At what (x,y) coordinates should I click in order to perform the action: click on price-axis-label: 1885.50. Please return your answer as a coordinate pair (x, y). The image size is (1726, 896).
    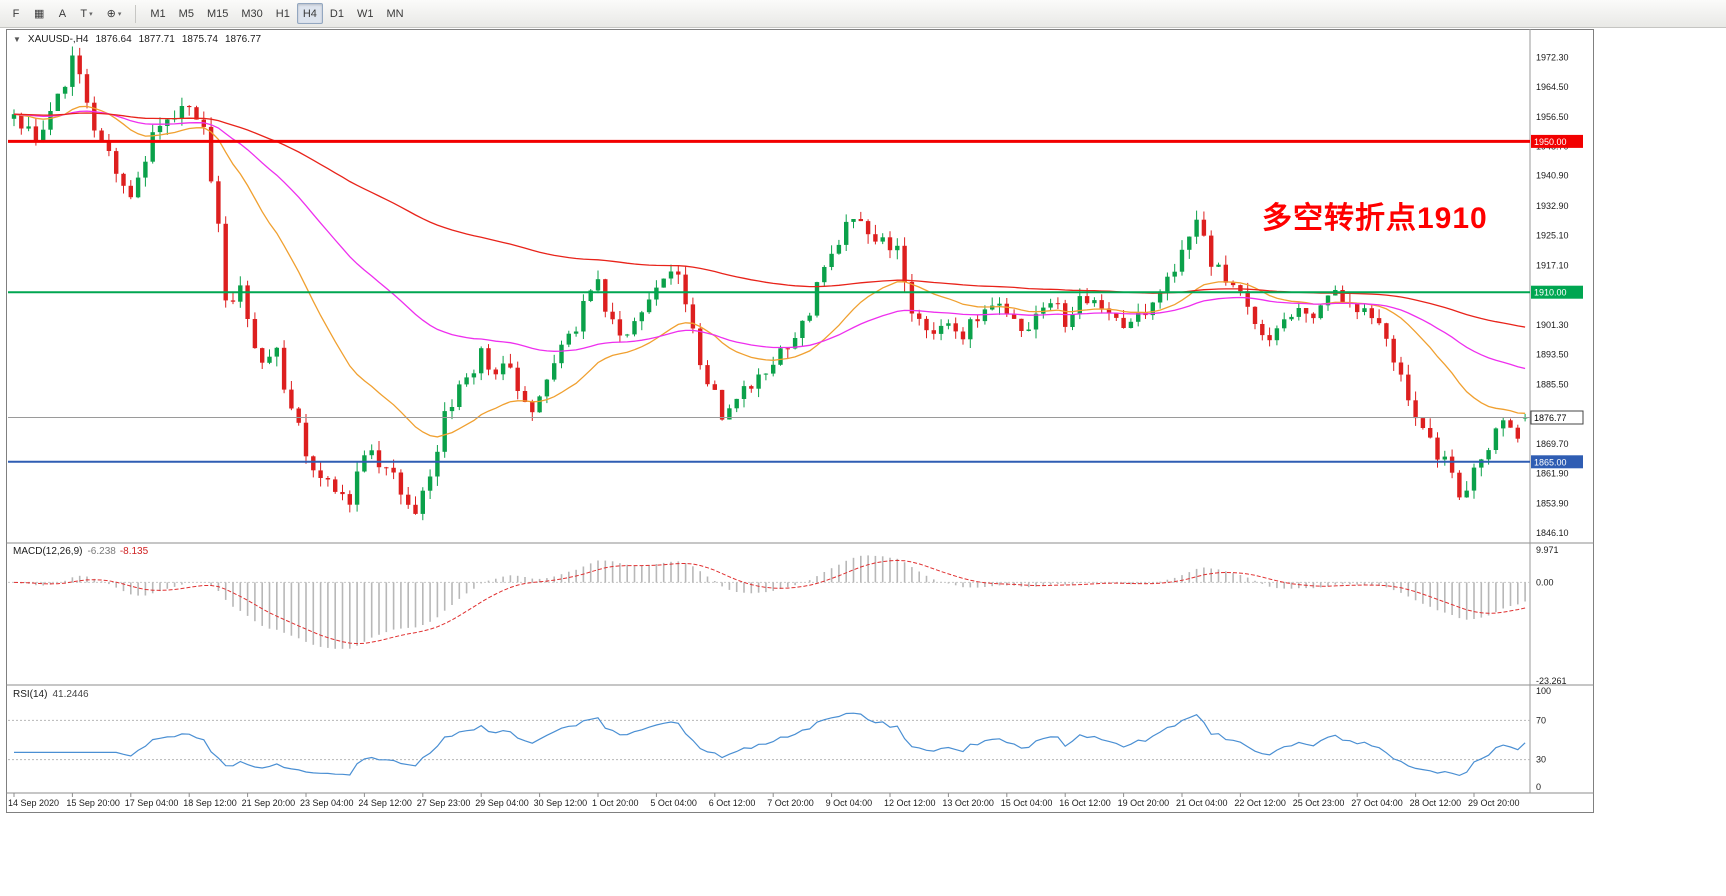
    Looking at the image, I should click on (1552, 385).